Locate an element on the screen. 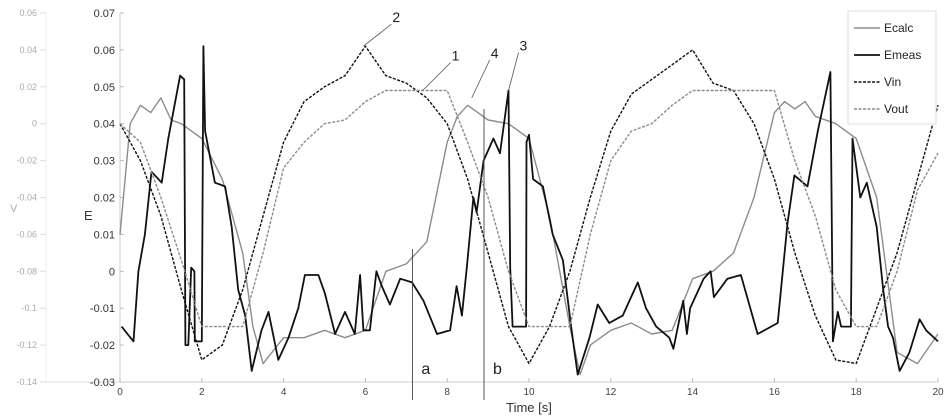 The width and height of the screenshot is (946, 420). x-tick-label: 12 is located at coordinates (611, 392).